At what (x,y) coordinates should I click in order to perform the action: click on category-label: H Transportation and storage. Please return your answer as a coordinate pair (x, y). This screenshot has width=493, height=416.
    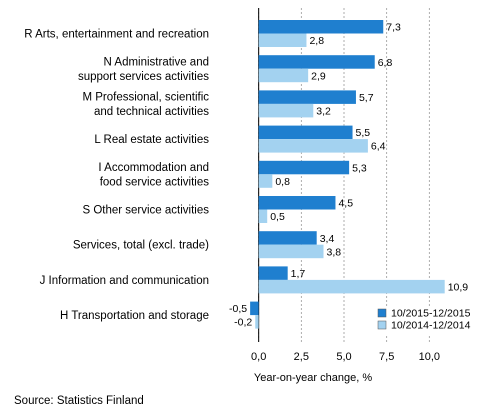
    Looking at the image, I should click on (134, 316).